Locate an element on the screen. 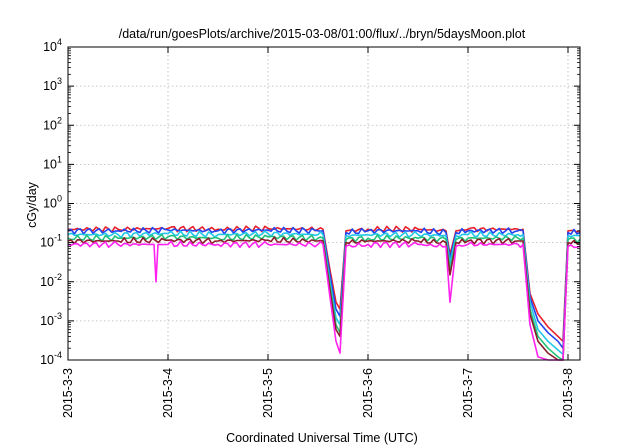 The height and width of the screenshot is (448, 640). y-tick-label: 10¹ is located at coordinates (52, 162).